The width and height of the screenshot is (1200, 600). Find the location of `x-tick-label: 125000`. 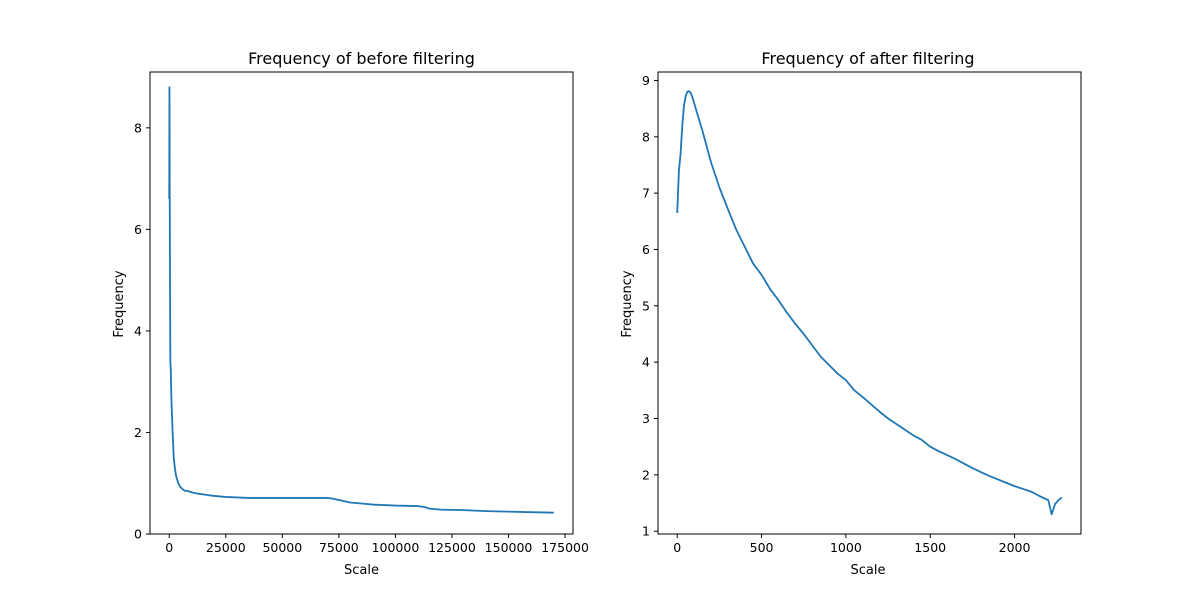

x-tick-label: 125000 is located at coordinates (452, 547).